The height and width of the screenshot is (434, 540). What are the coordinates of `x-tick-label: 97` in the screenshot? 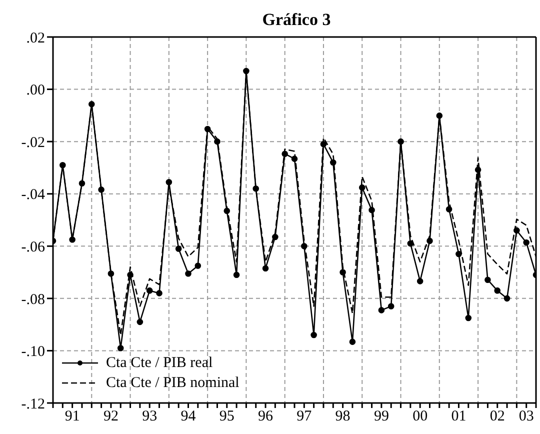 It's located at (304, 416).